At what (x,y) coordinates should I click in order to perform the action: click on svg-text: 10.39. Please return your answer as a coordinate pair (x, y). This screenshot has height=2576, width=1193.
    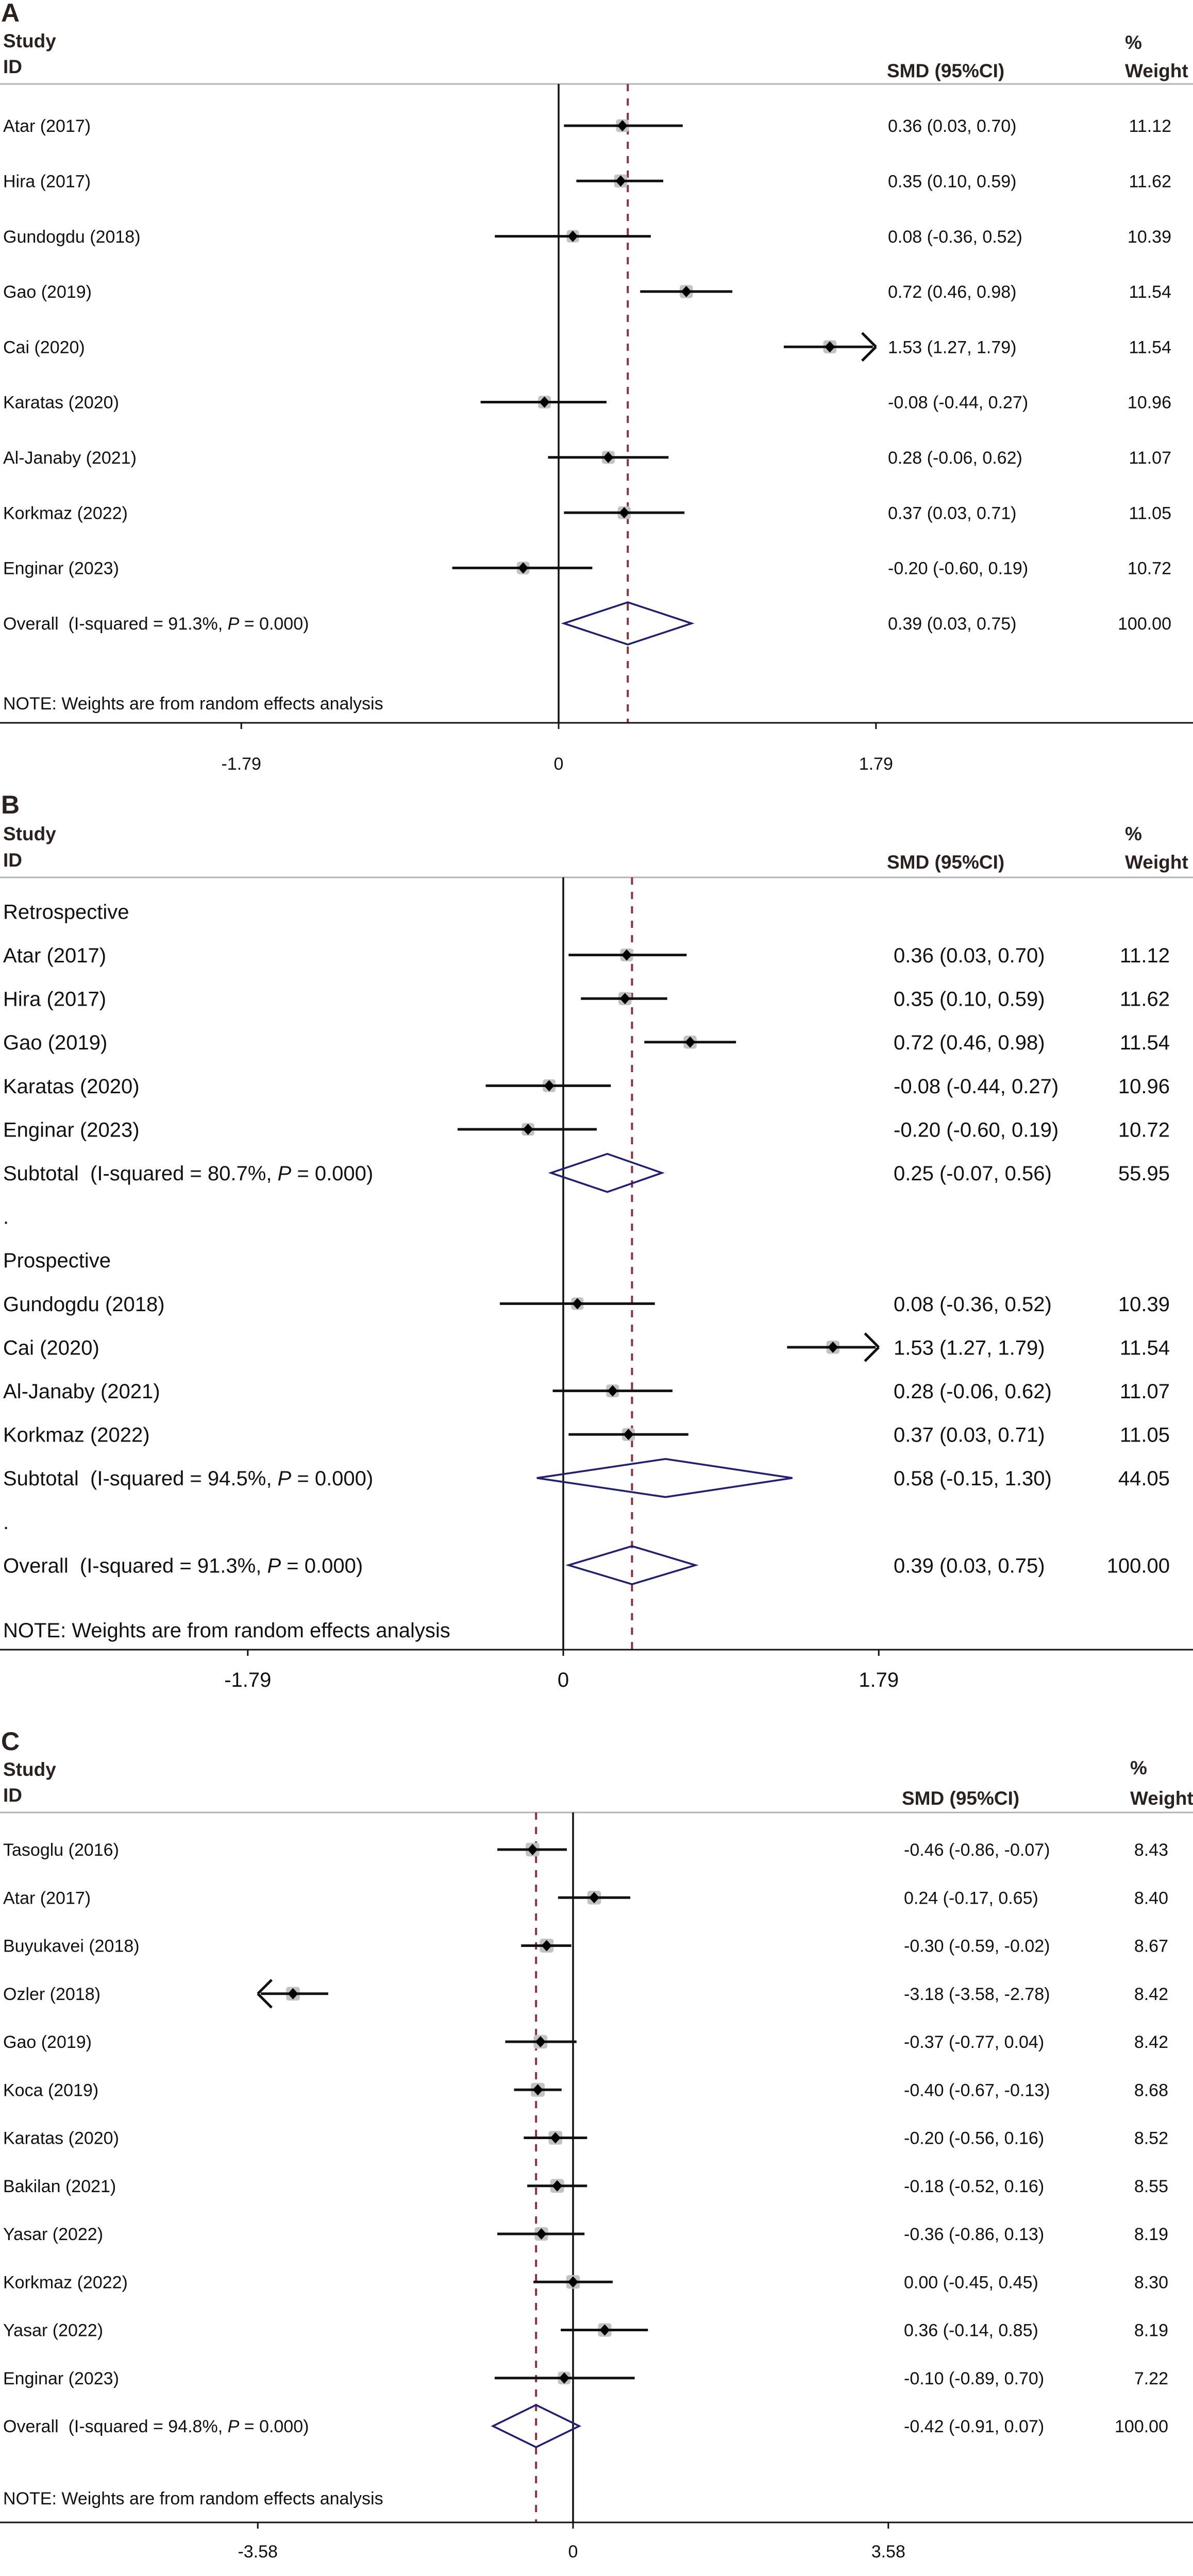
    Looking at the image, I should click on (1144, 1304).